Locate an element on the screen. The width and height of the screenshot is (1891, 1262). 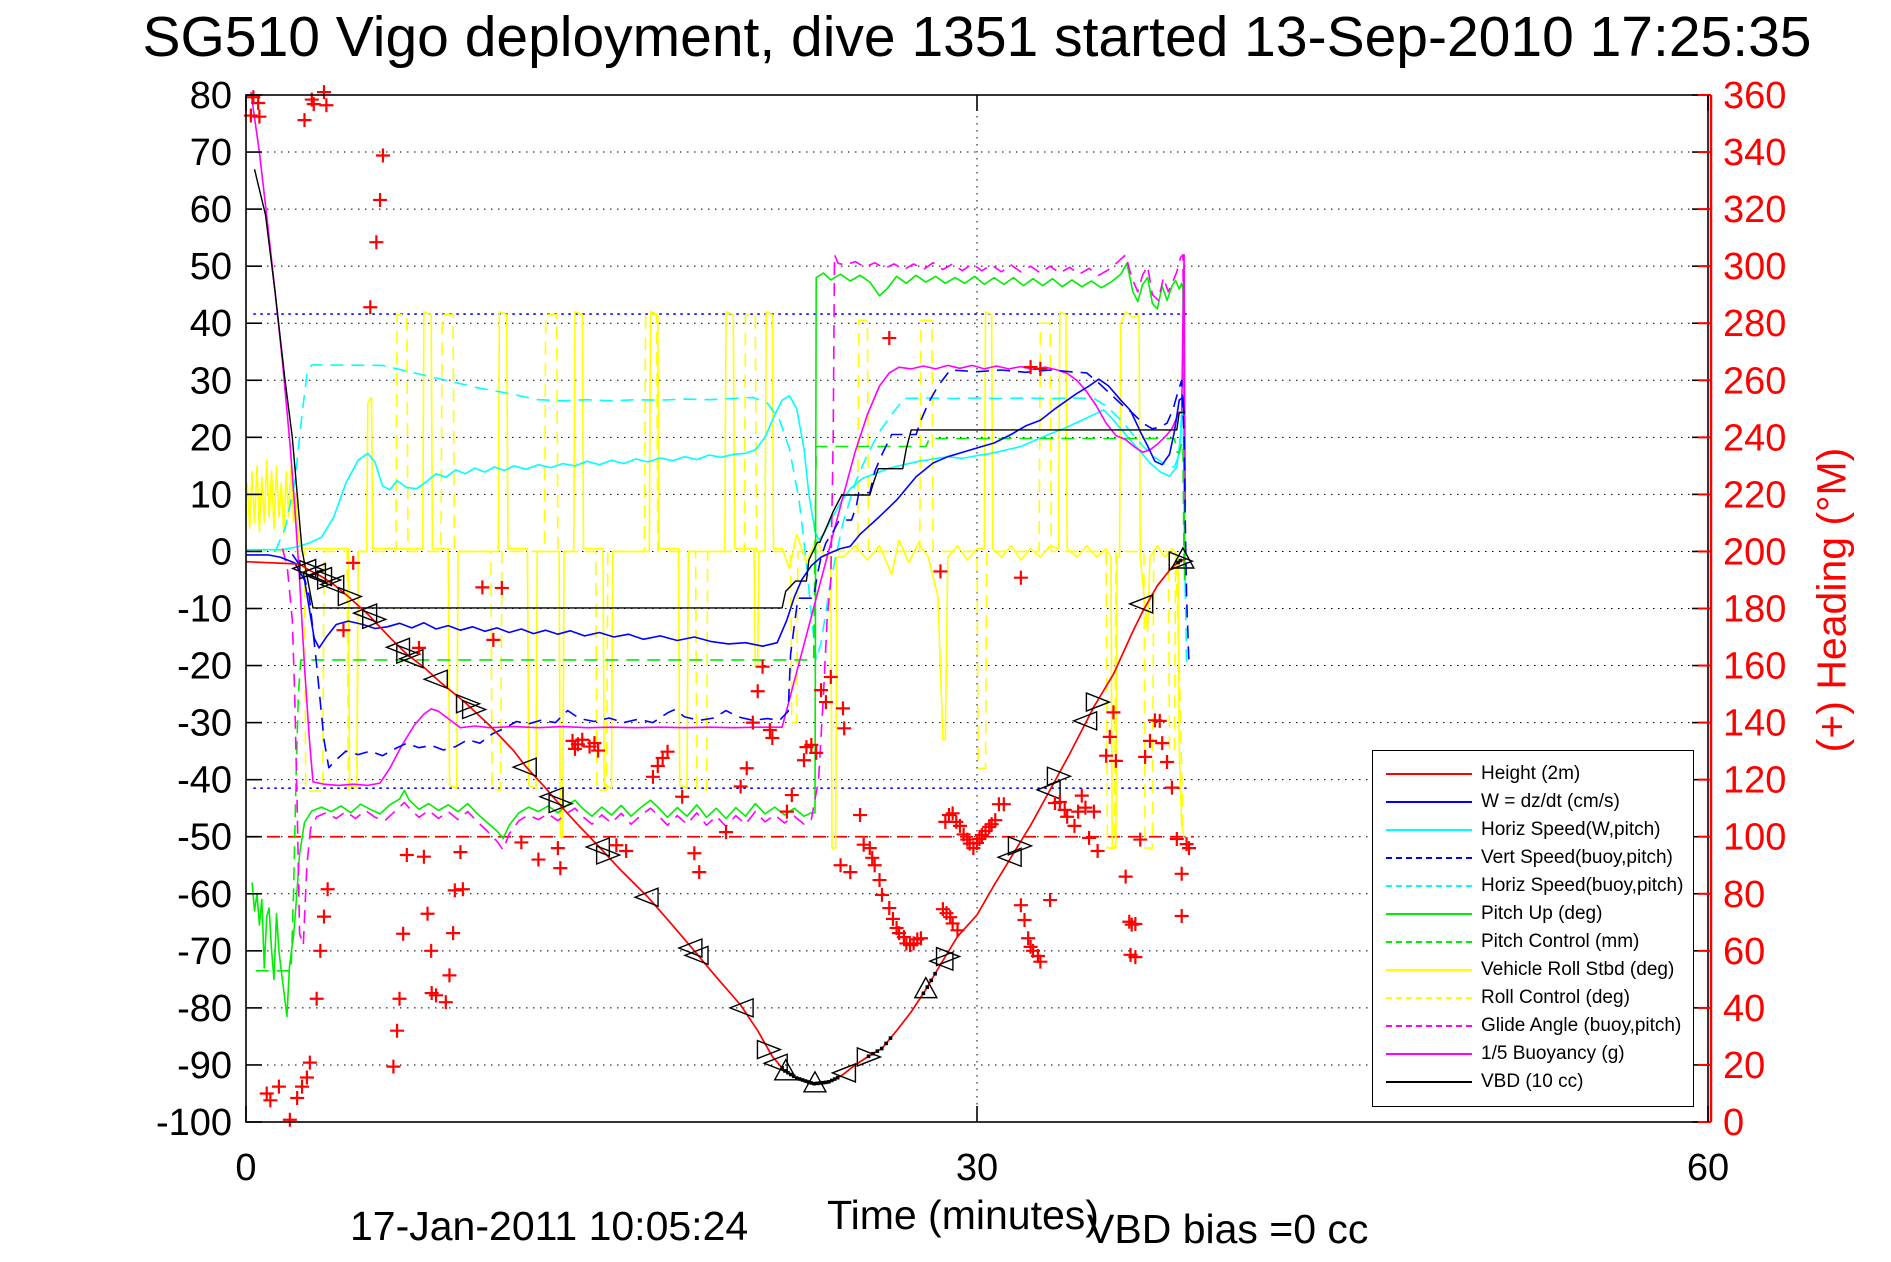
legend-item: Pitch Up (deg) is located at coordinates (1533, 914).